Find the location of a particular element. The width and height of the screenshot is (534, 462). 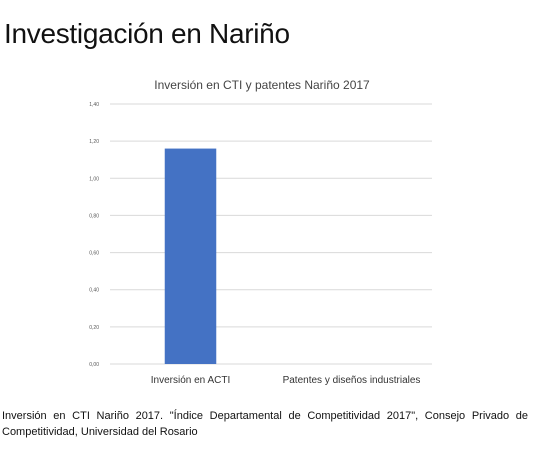

x-category-label: Inversión en ACTI is located at coordinates (190, 380).